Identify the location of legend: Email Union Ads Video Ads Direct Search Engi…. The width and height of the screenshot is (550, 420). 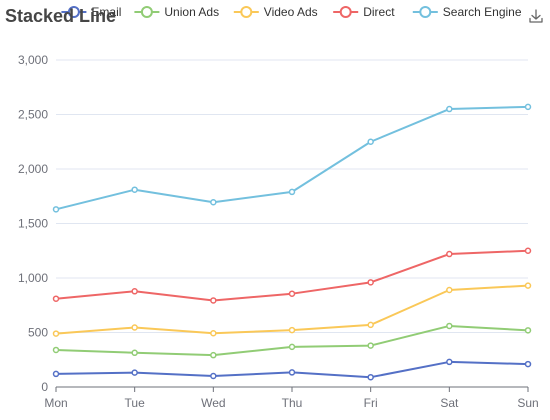
(291, 12).